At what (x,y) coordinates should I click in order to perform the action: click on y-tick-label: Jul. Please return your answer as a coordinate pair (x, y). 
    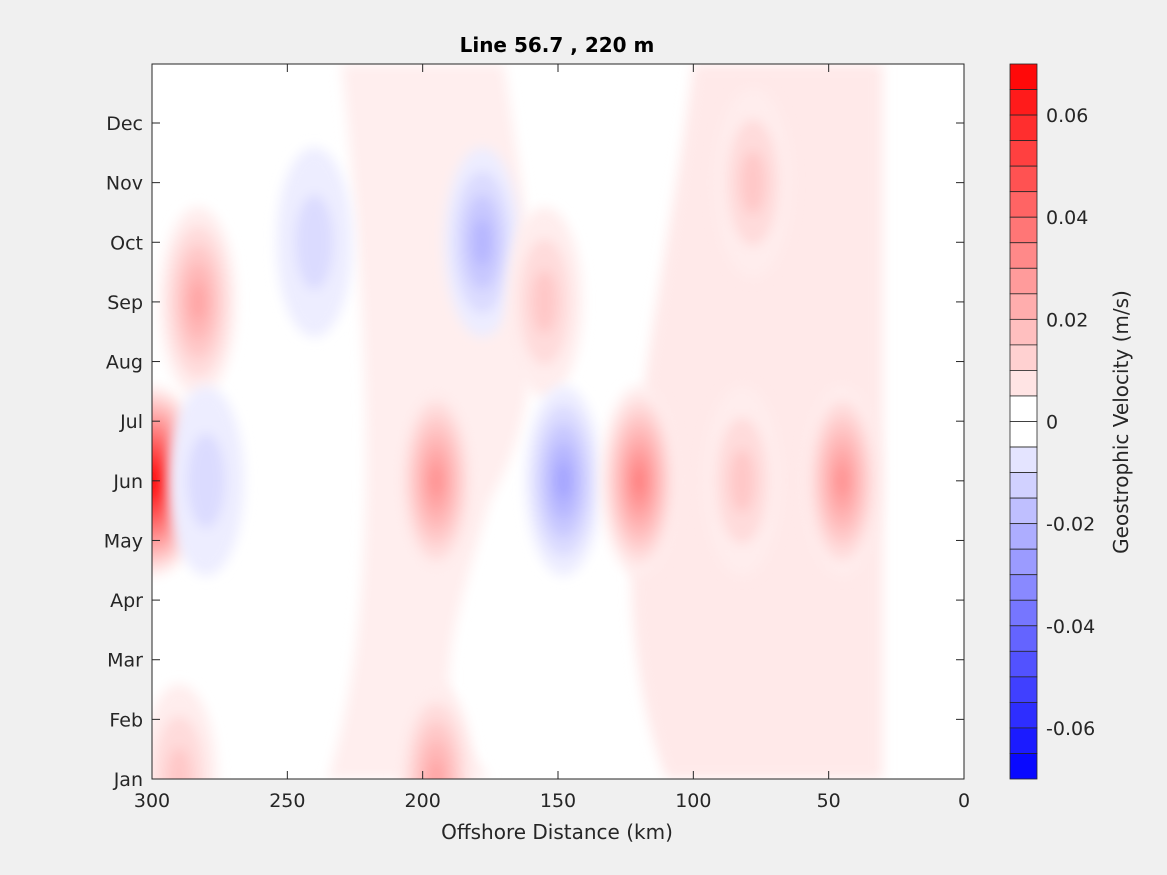
    Looking at the image, I should click on (131, 422).